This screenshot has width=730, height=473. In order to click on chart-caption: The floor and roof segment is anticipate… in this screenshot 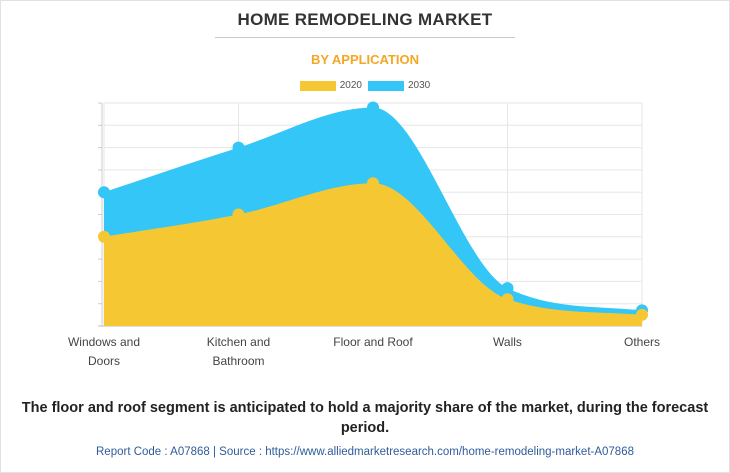, I will do `click(365, 418)`.